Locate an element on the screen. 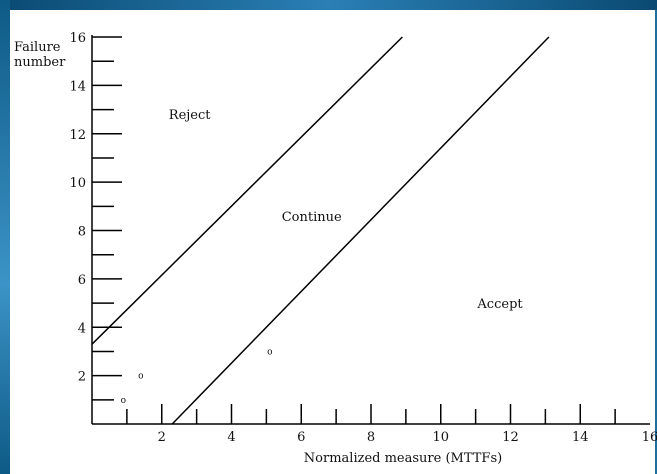 The height and width of the screenshot is (474, 657). x-tick-label: 4 is located at coordinates (231, 437).